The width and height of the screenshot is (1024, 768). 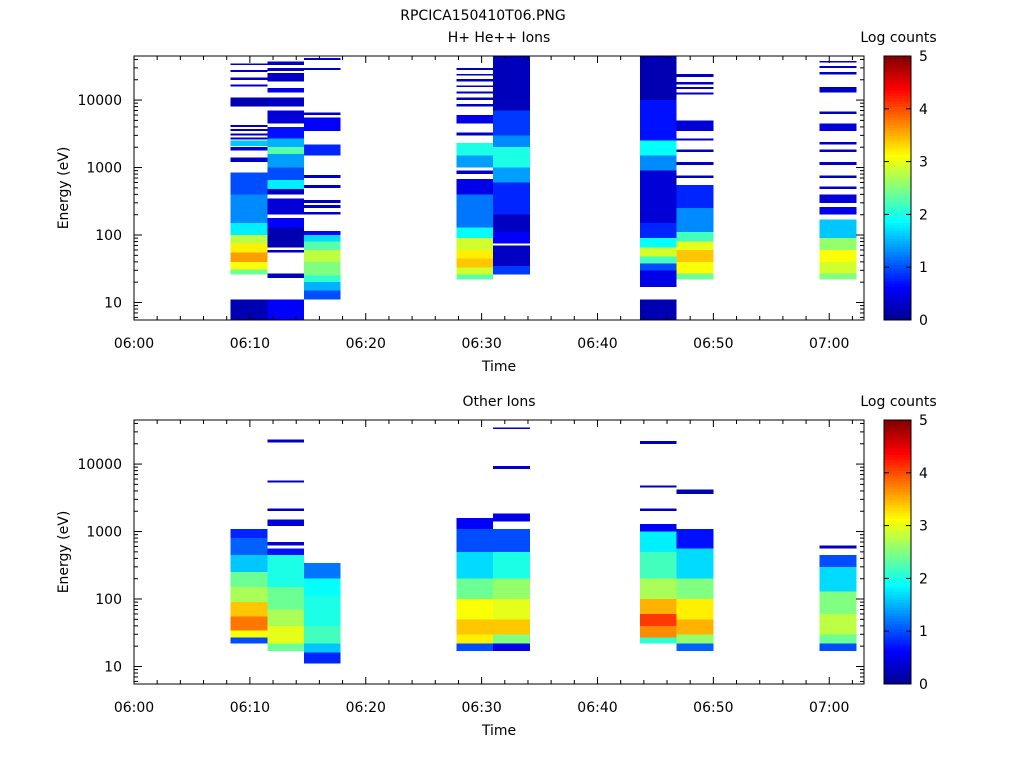 I want to click on x-tick-label: 07:00, so click(x=829, y=708).